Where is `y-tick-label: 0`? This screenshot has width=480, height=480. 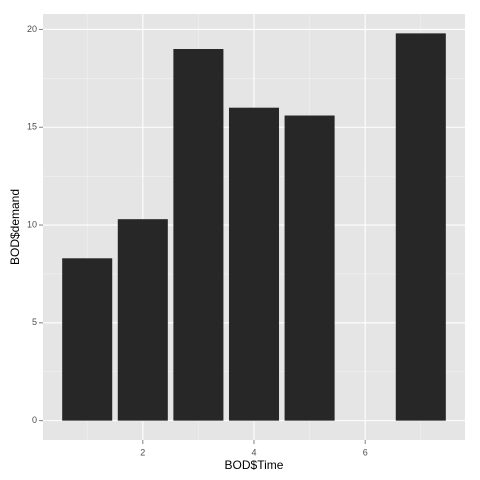 y-tick-label: 0 is located at coordinates (34, 420).